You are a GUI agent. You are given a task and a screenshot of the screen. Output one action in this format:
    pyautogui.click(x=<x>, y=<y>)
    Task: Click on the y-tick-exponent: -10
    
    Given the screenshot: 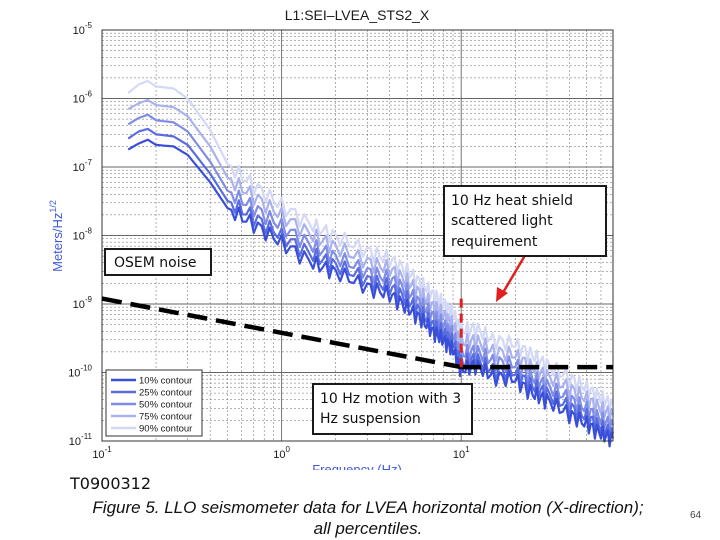 What is the action you would take?
    pyautogui.click(x=86, y=368)
    